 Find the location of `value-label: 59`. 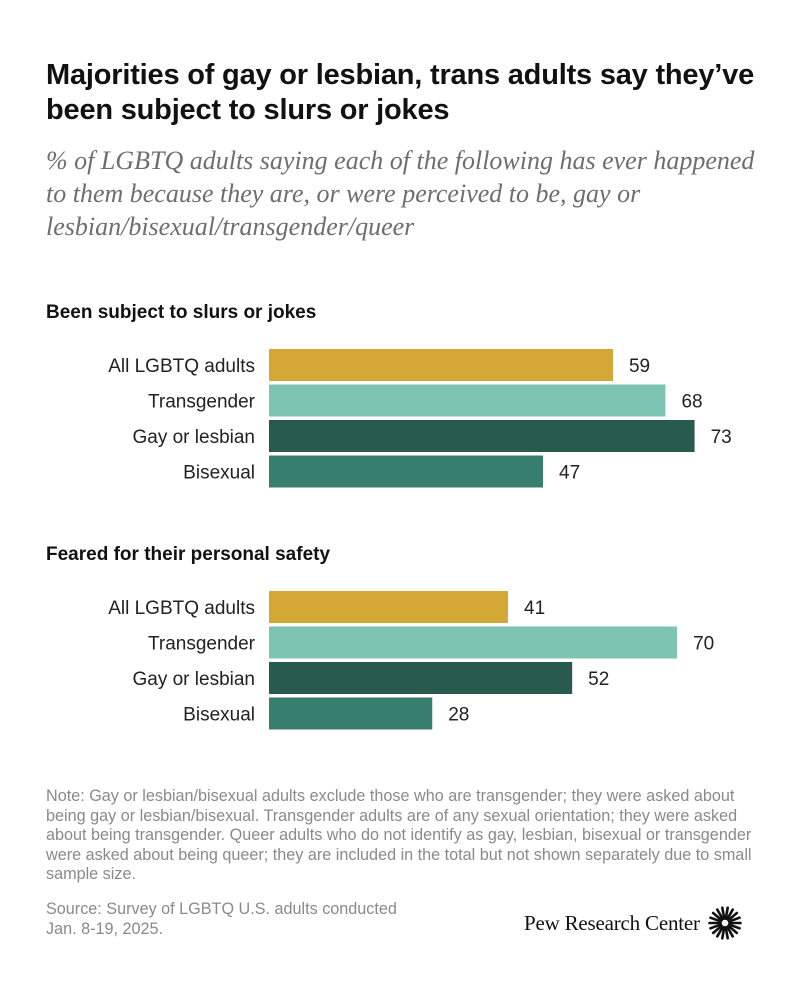

value-label: 59 is located at coordinates (639, 366).